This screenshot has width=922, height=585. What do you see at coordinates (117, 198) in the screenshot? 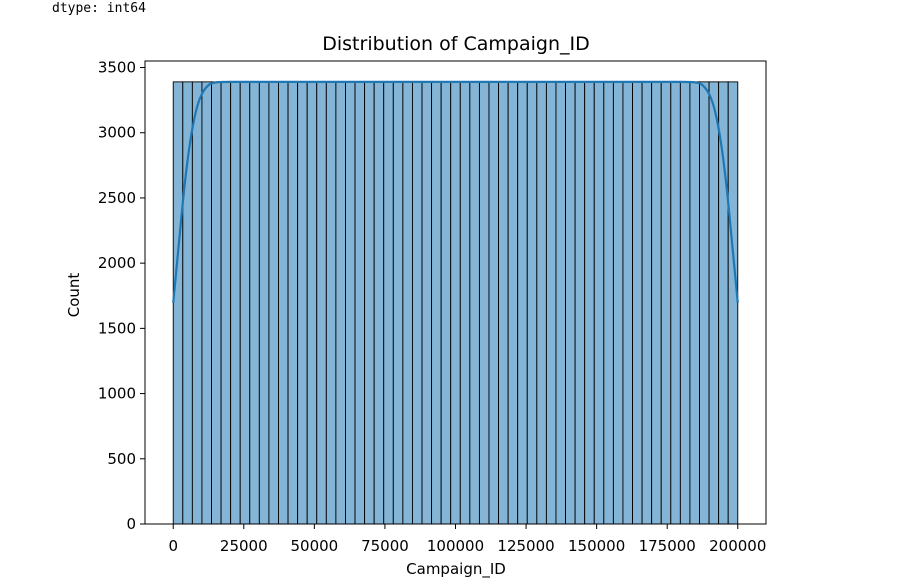
I see `y-tick-label: 2500` at bounding box center [117, 198].